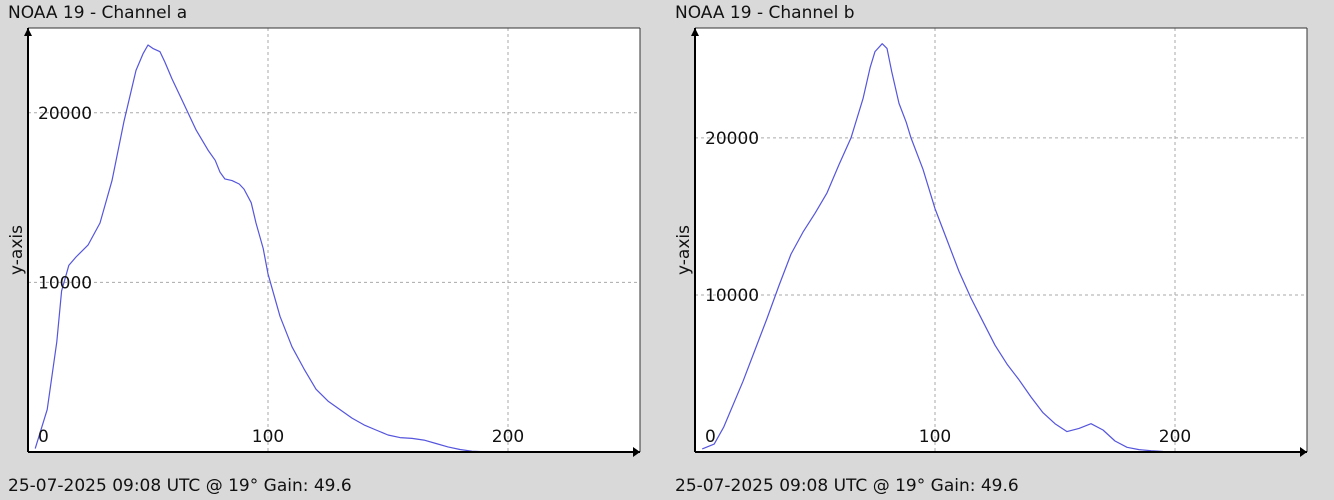 The image size is (1334, 500). Describe the element at coordinates (98, 13) in the screenshot. I see `chart-title: NOAA 19 - Channel a` at that location.